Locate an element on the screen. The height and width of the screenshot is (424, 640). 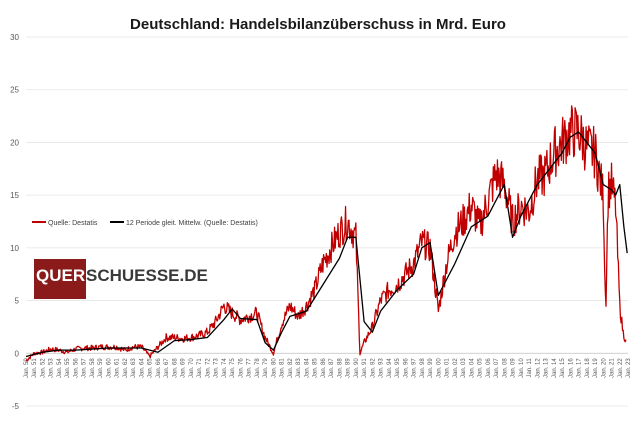
x-tick-label: Jan. 75 is located at coordinates (233, 368).